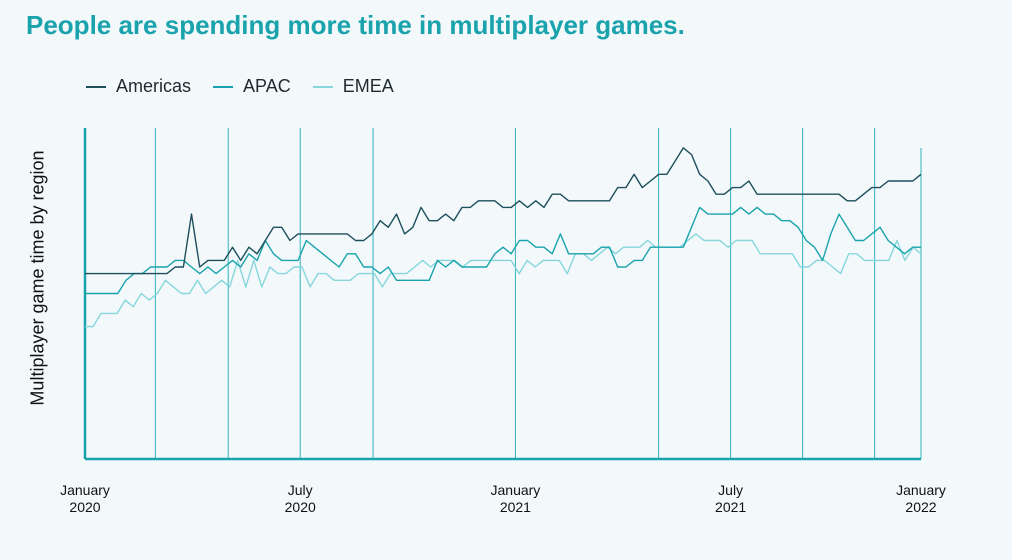  I want to click on legend-label-americas: Americas, so click(154, 86).